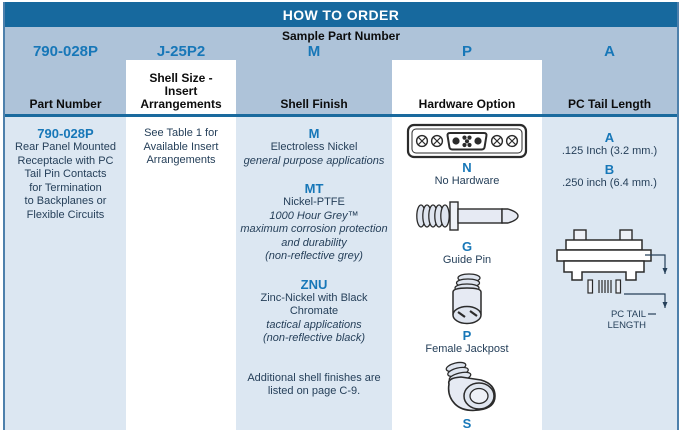 The width and height of the screenshot is (681, 432). What do you see at coordinates (341, 14) in the screenshot?
I see `table-title: HOW TO ORDER` at bounding box center [341, 14].